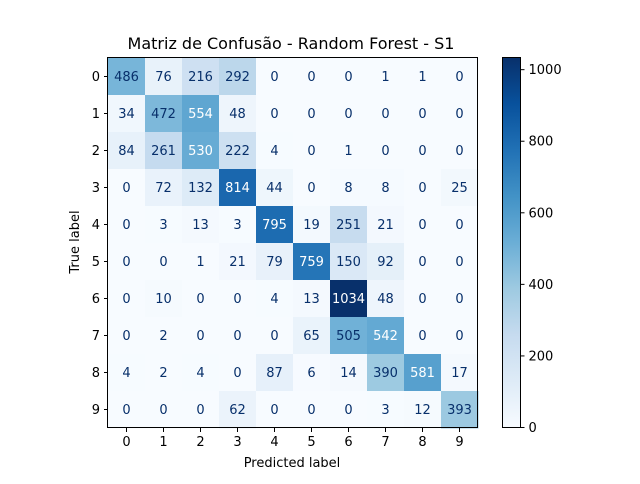  Describe the element at coordinates (96, 299) in the screenshot. I see `y-tick-label: 6` at that location.